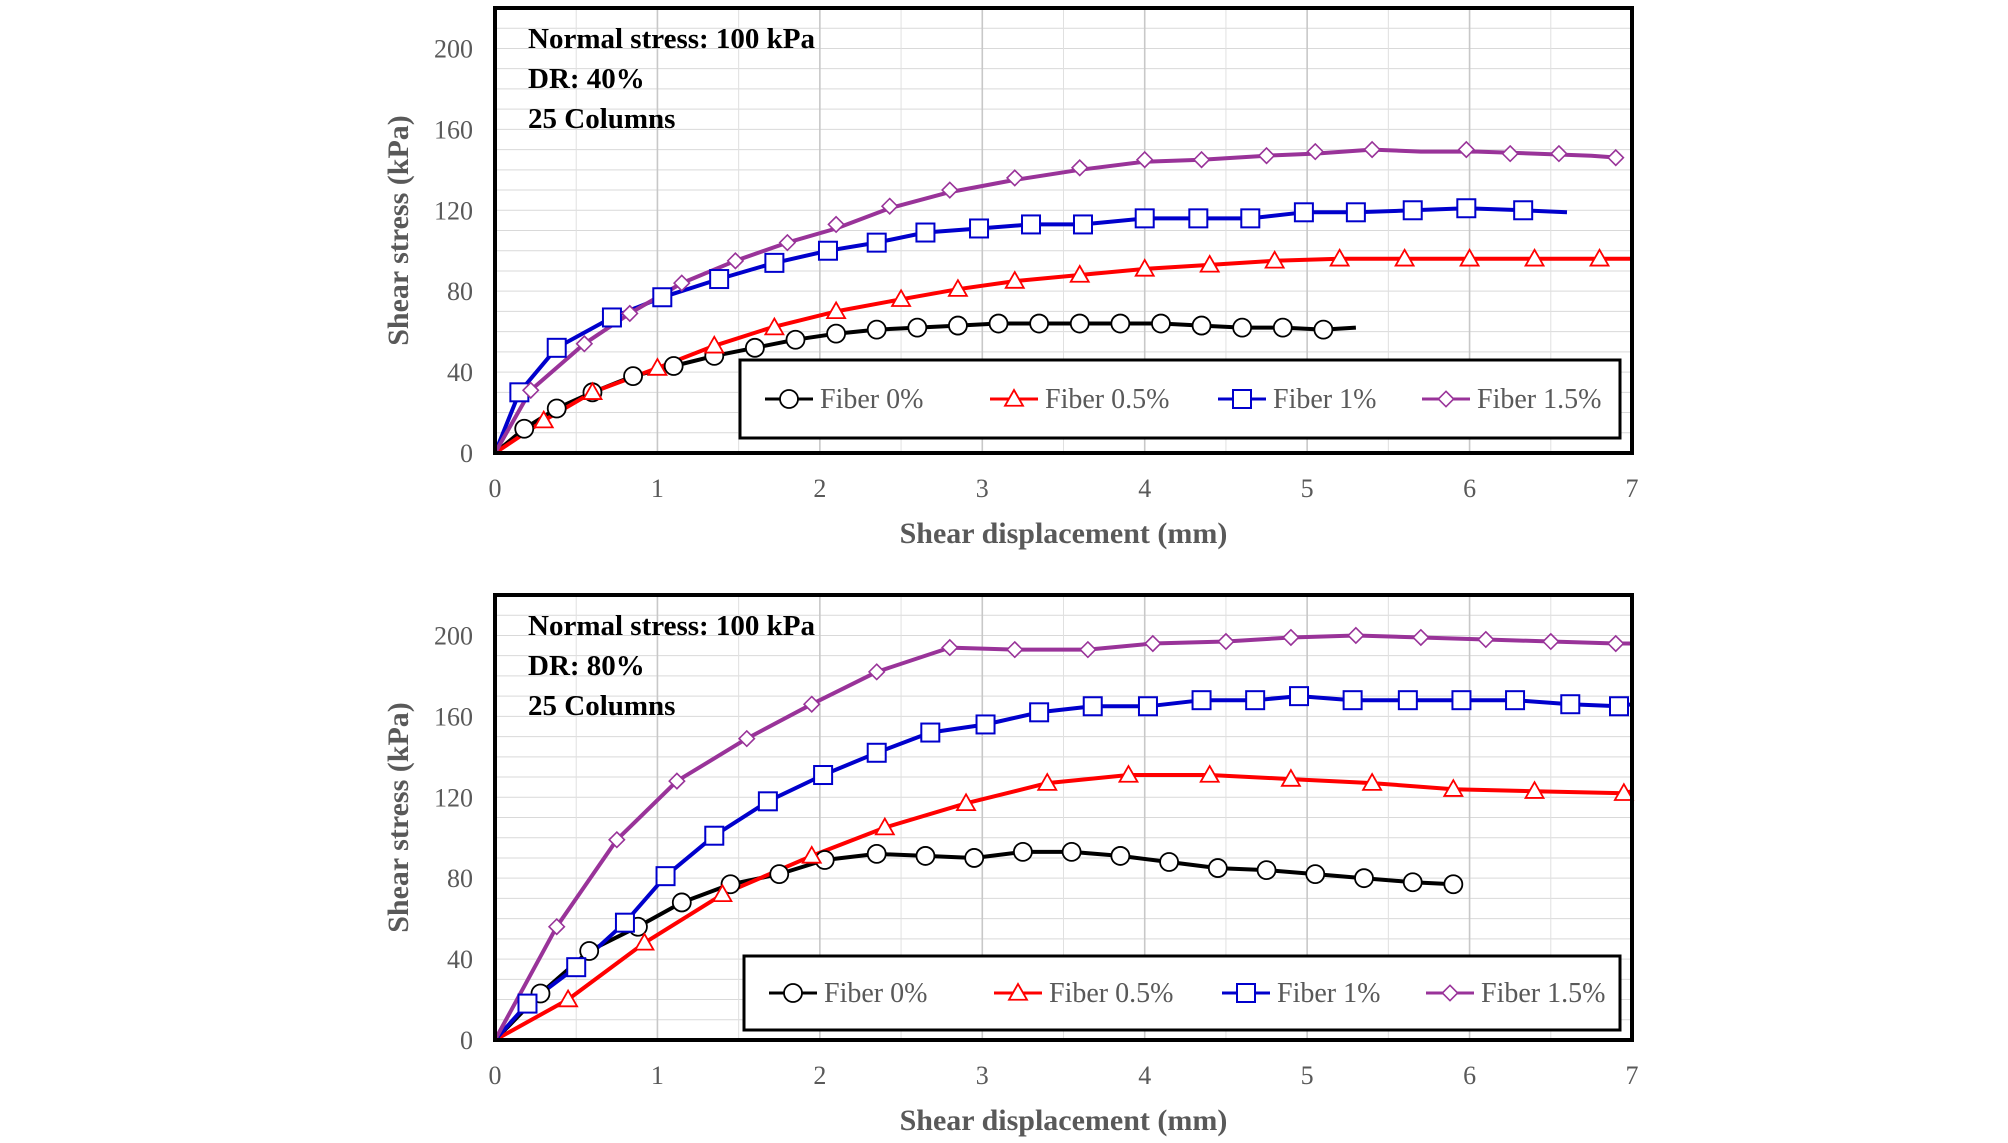 Image resolution: width=2008 pixels, height=1143 pixels. I want to click on chart1-legend: Fiber 0% Fiber 0.5% Fiber 1% Fiber 1.5%, so click(1180, 399).